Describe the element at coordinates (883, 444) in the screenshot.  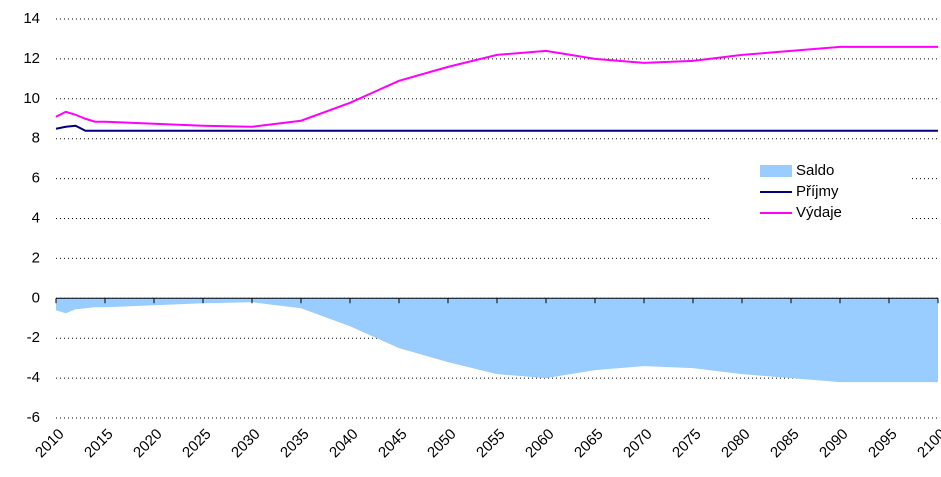
I see `x-tick-label: 2095` at that location.